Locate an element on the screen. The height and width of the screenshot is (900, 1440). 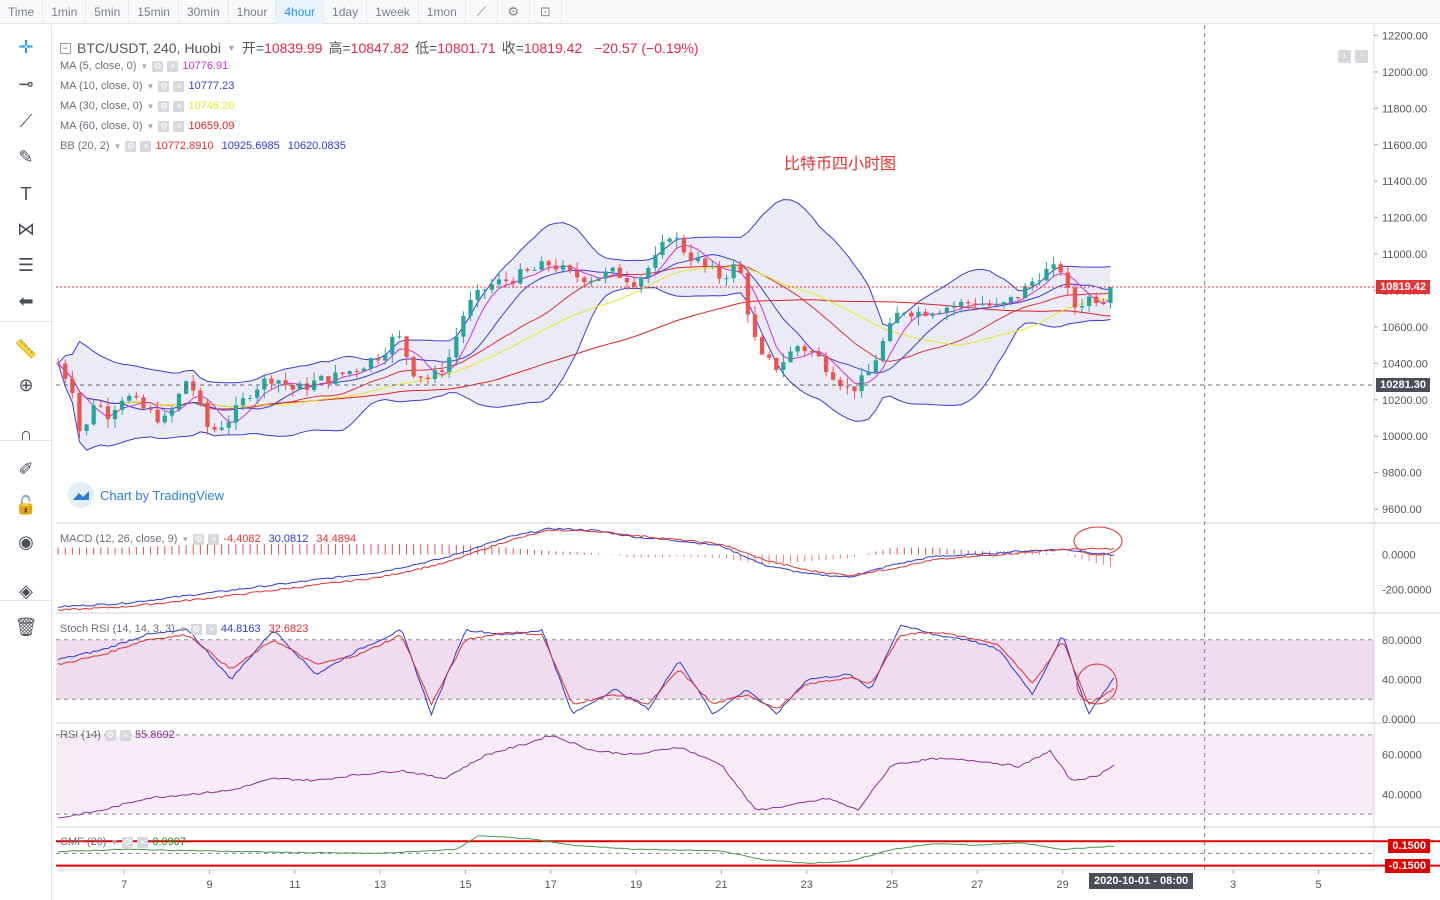
ruler-icon: 📏 is located at coordinates (26, 348).